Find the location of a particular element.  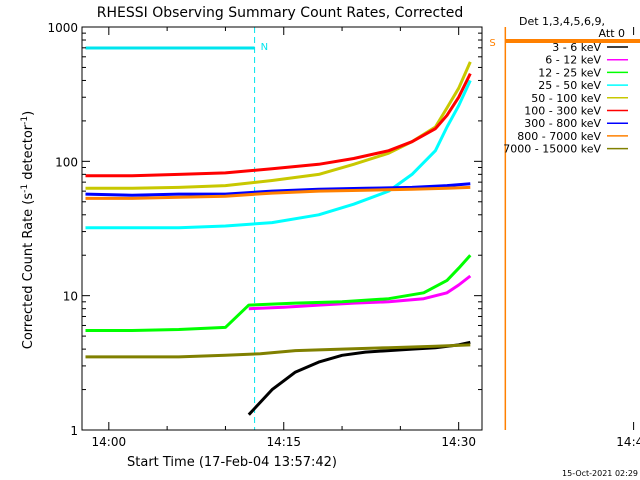

legend-label-6: 300 - 800 keV is located at coordinates (562, 123).